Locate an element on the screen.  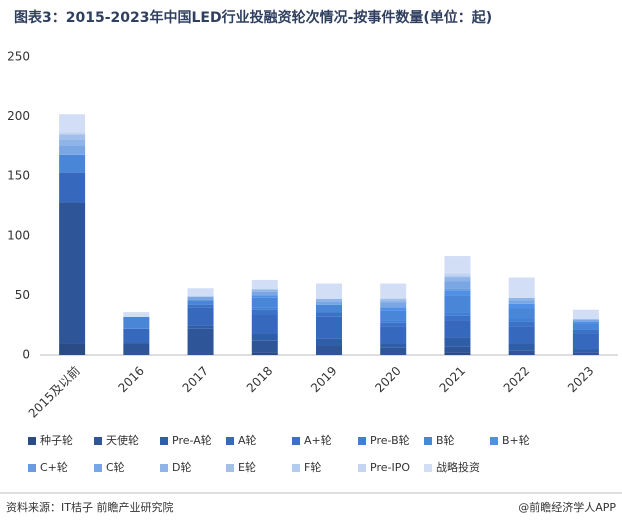
legend-label: Pre-IPO is located at coordinates (390, 467).